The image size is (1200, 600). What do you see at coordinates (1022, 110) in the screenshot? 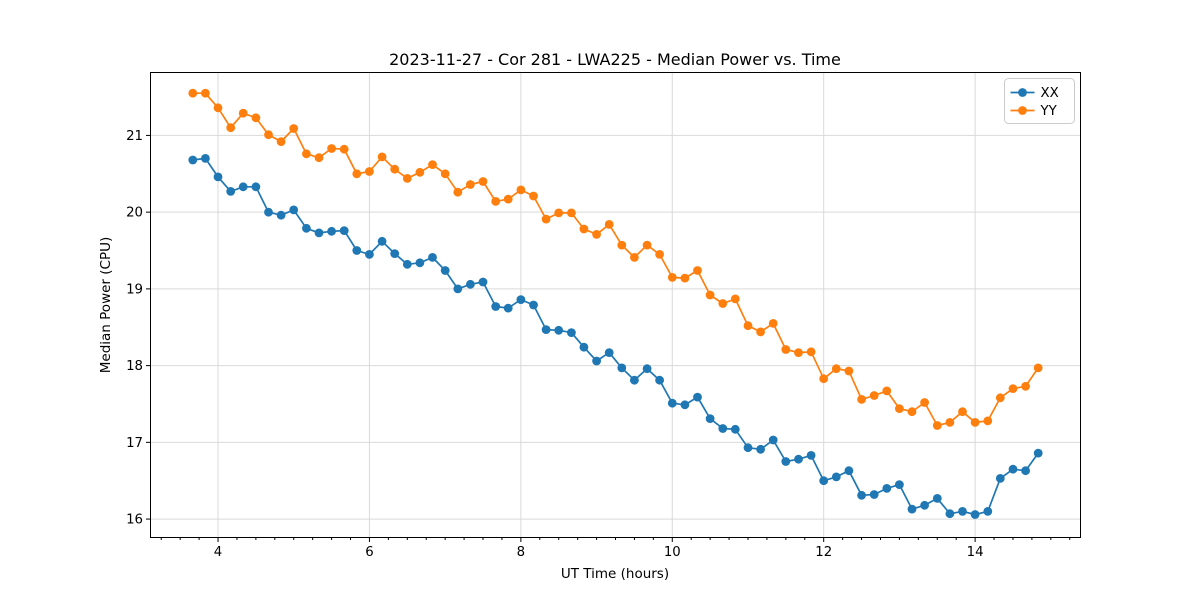
I see `legend-marker-YY` at bounding box center [1022, 110].